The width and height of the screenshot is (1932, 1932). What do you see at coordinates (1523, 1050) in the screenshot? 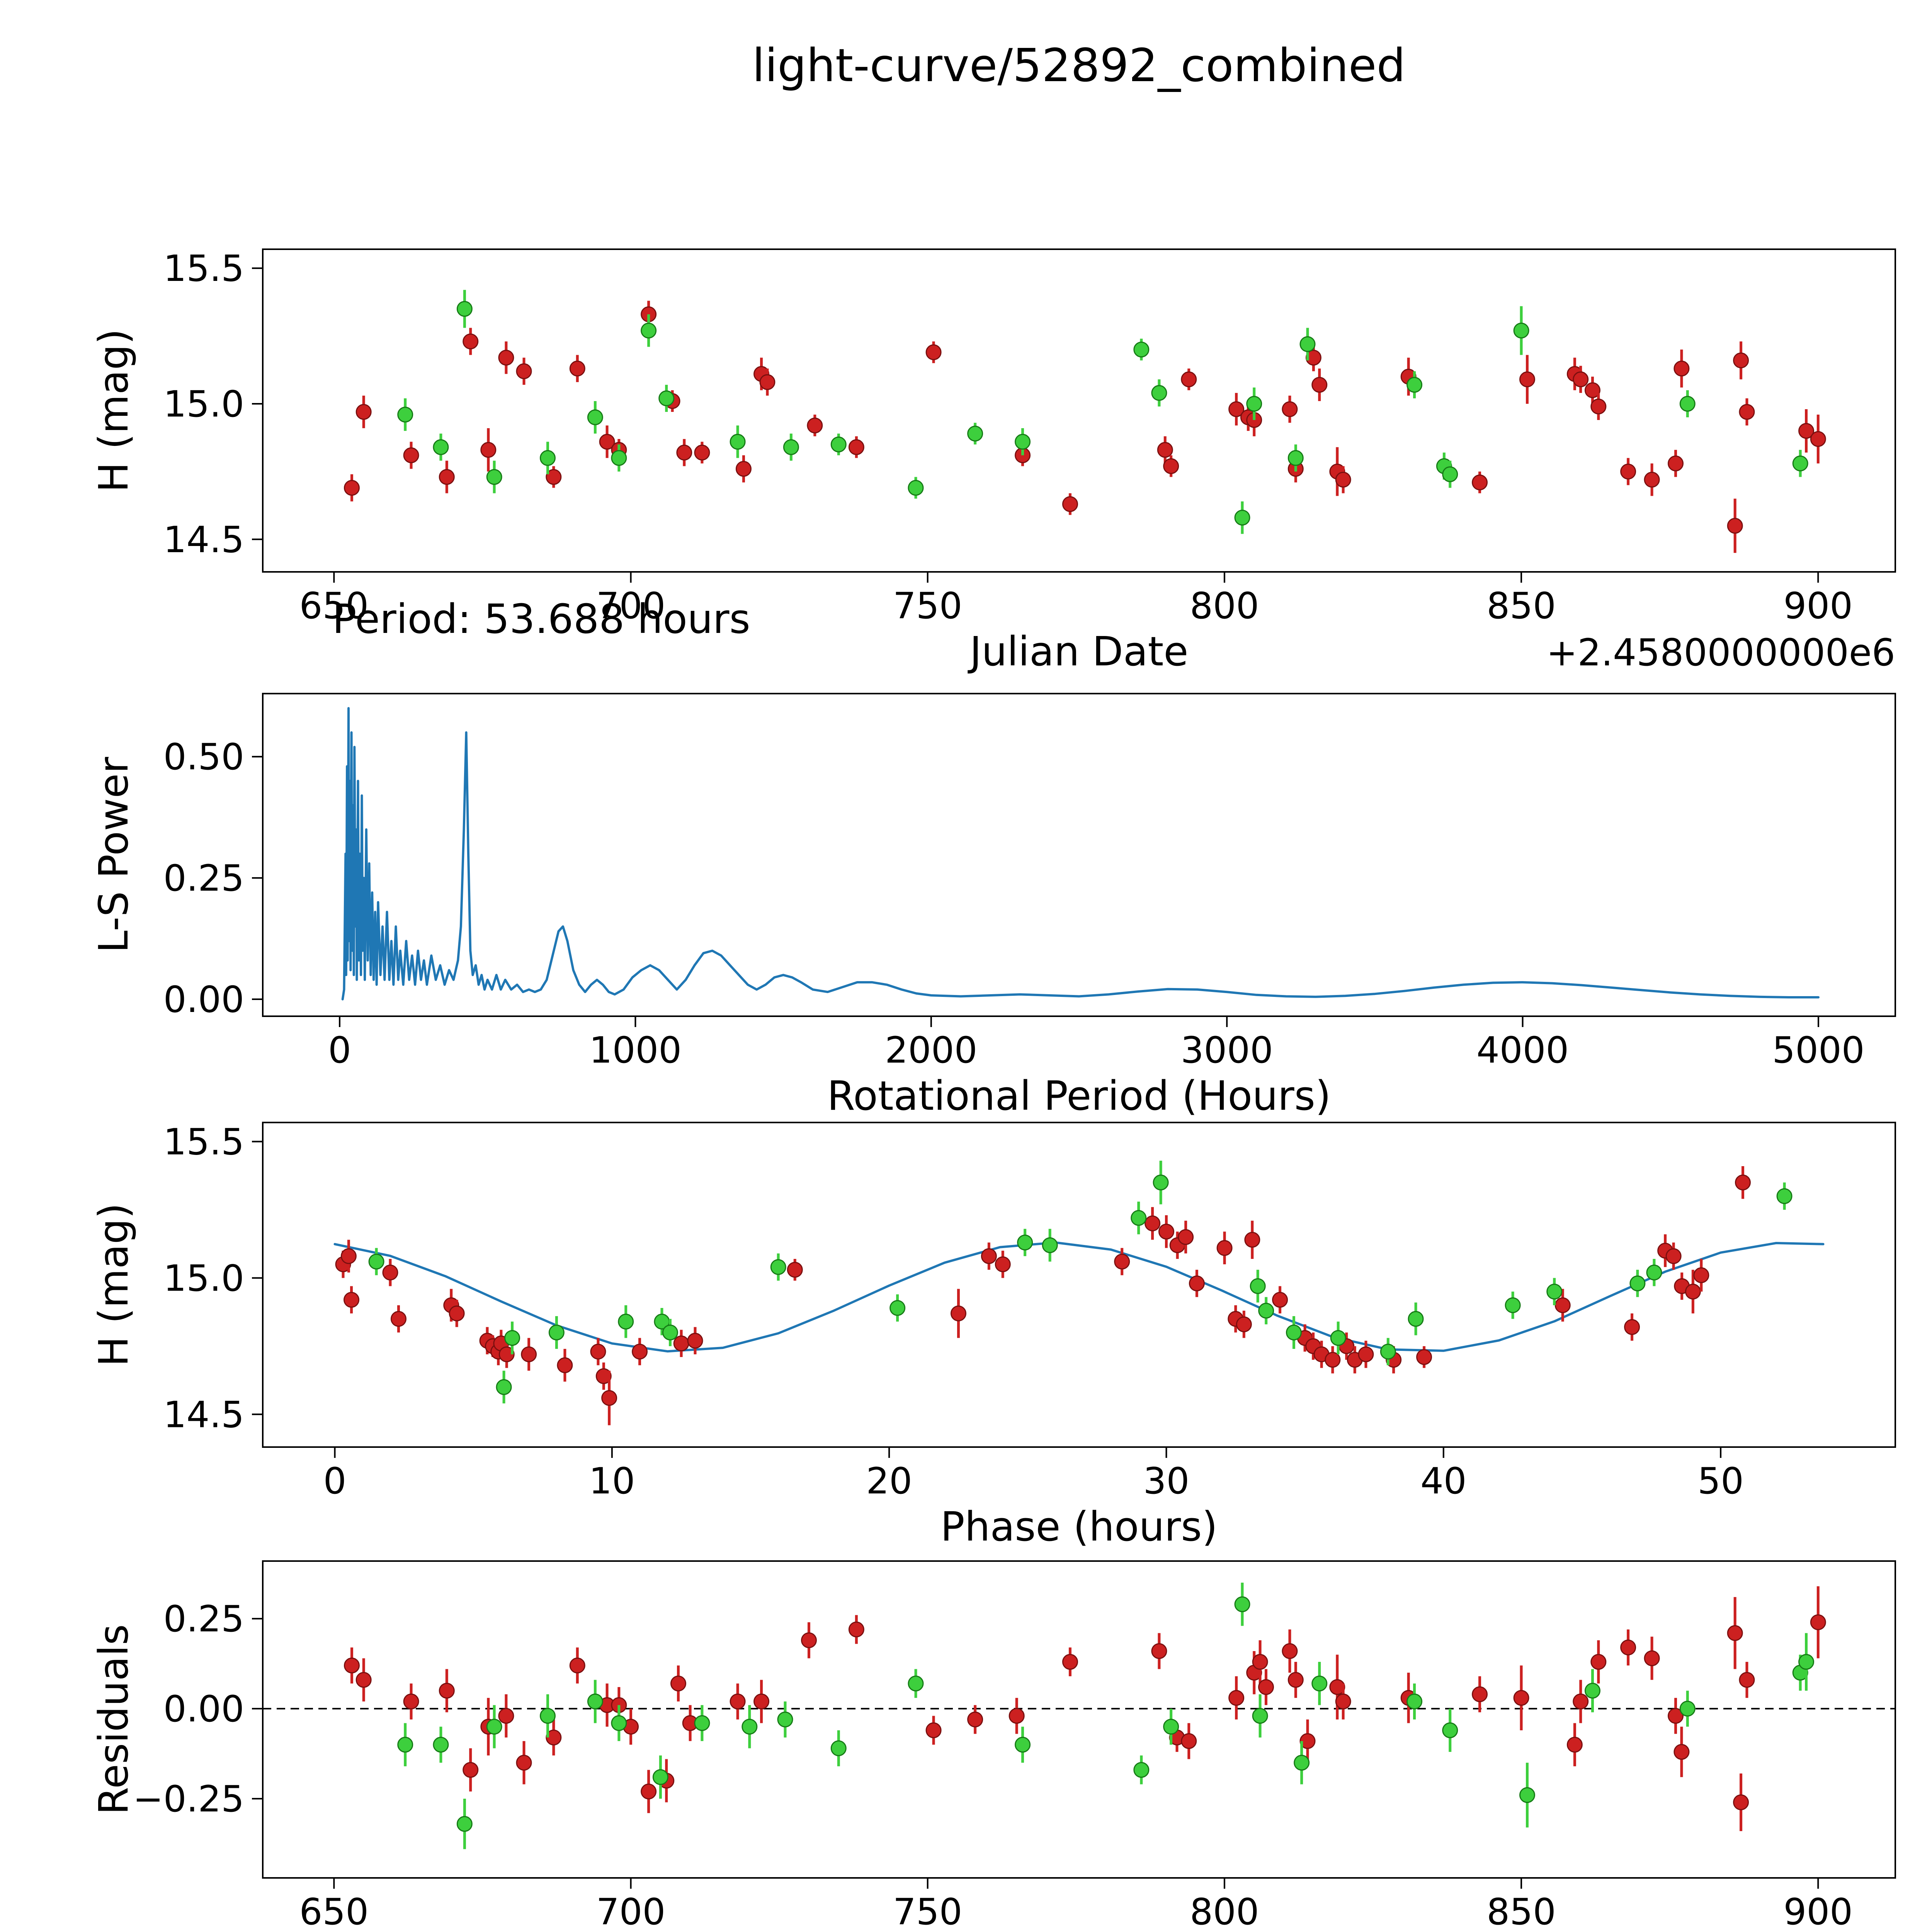
I see `x-tick-label: 4000` at bounding box center [1523, 1050].